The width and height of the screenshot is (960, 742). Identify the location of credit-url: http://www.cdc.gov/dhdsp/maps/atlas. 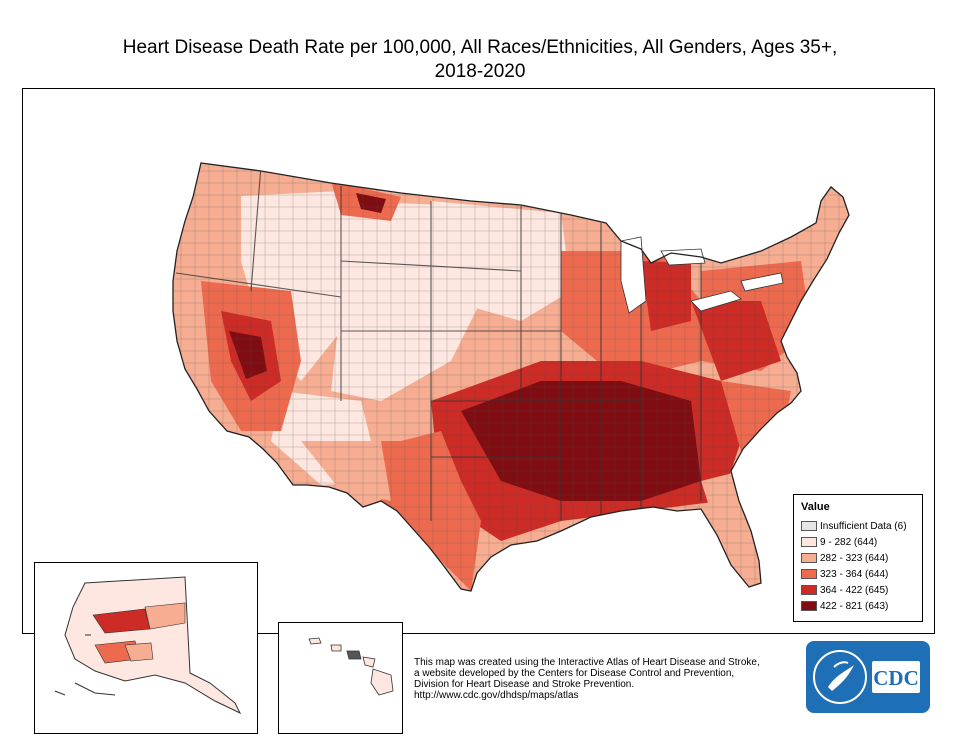
(496, 695).